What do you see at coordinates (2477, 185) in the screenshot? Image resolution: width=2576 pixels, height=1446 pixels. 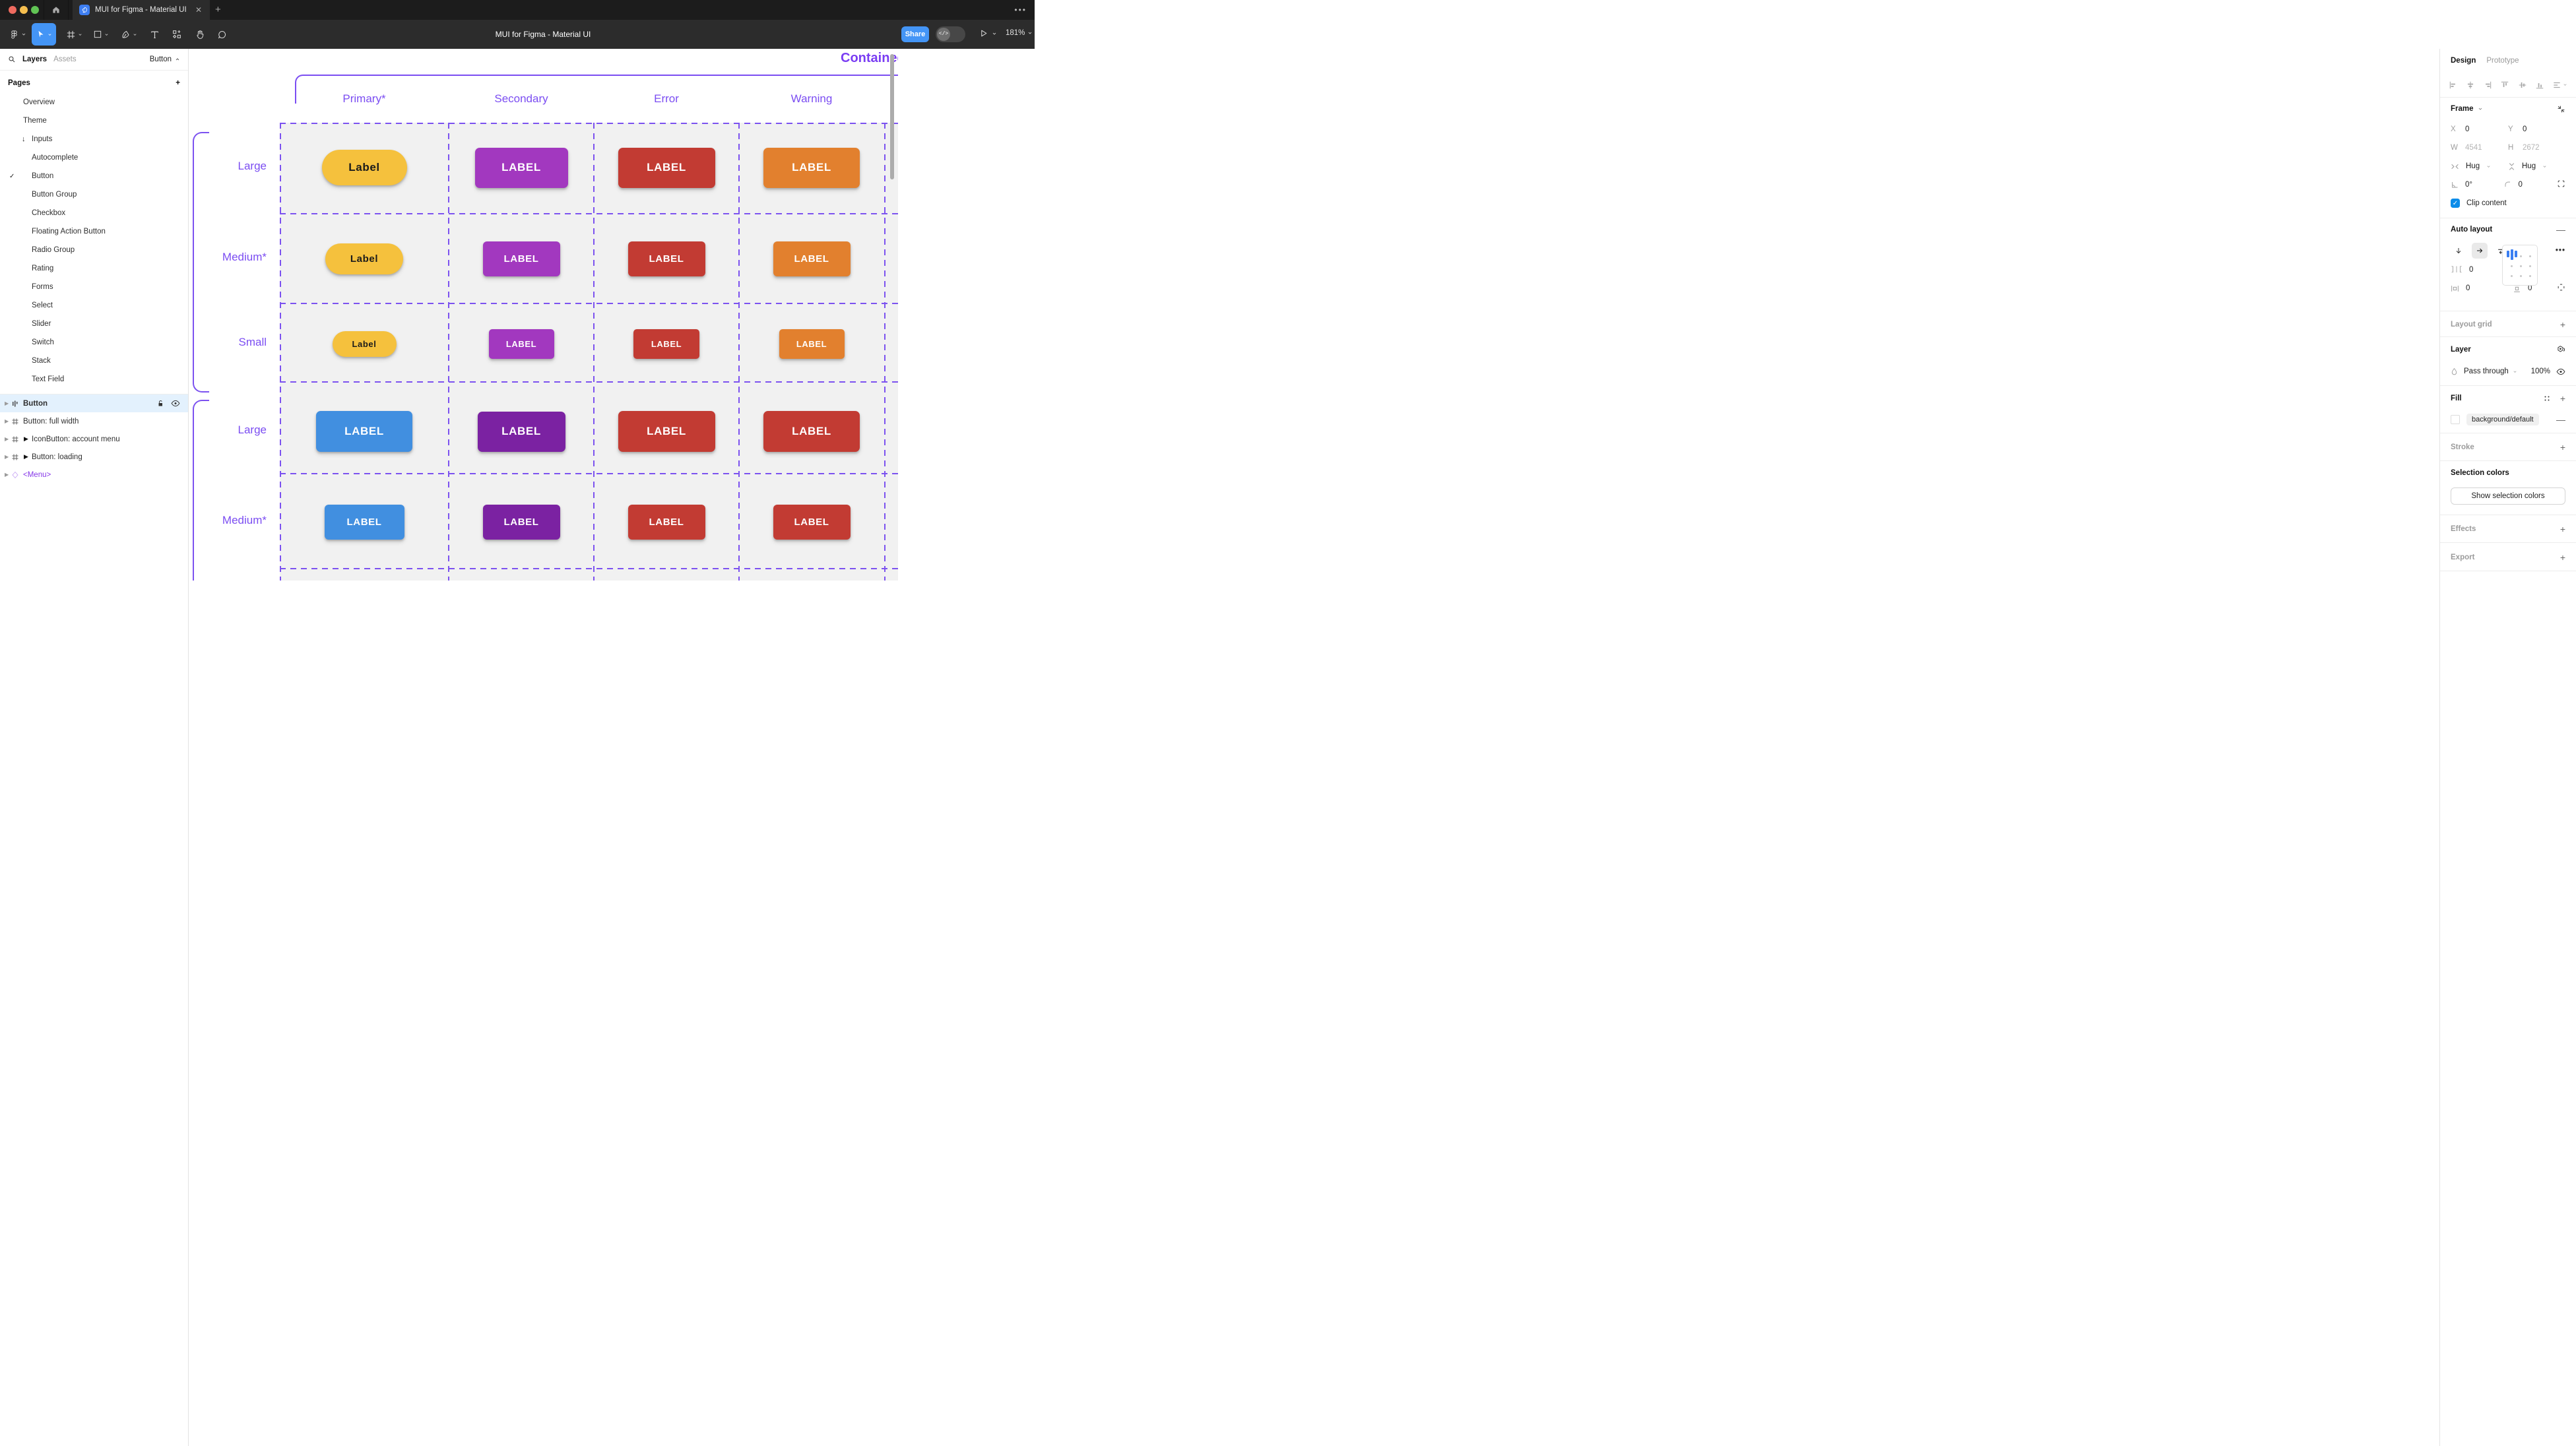 I see `rotation-field: 0°` at bounding box center [2477, 185].